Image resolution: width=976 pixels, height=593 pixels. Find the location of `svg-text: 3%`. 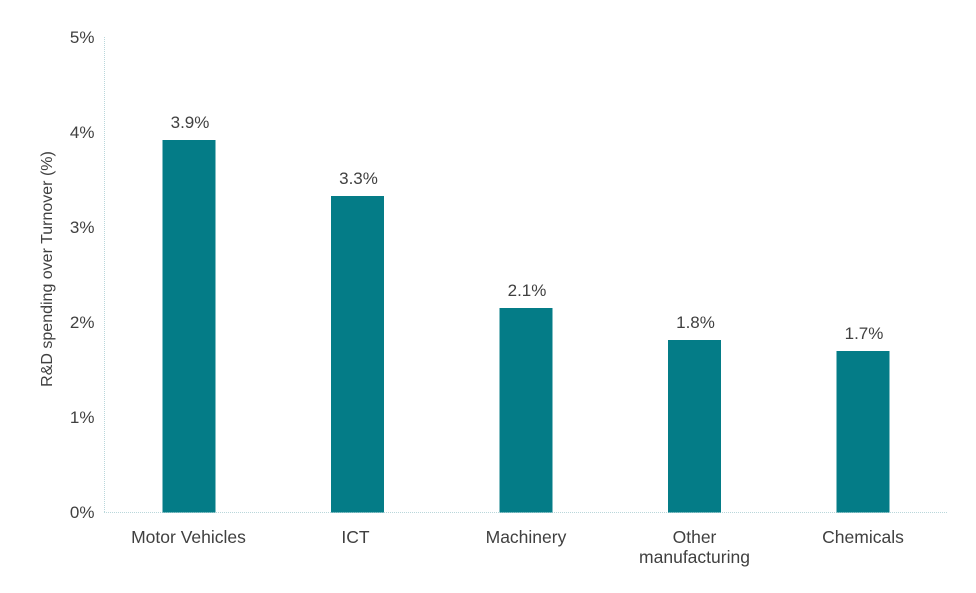

svg-text: 3% is located at coordinates (82, 227).